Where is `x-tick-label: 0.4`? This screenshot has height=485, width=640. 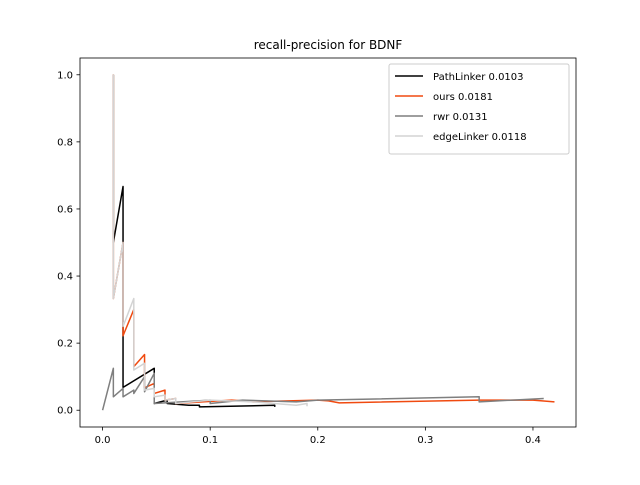
x-tick-label: 0.4 is located at coordinates (533, 440).